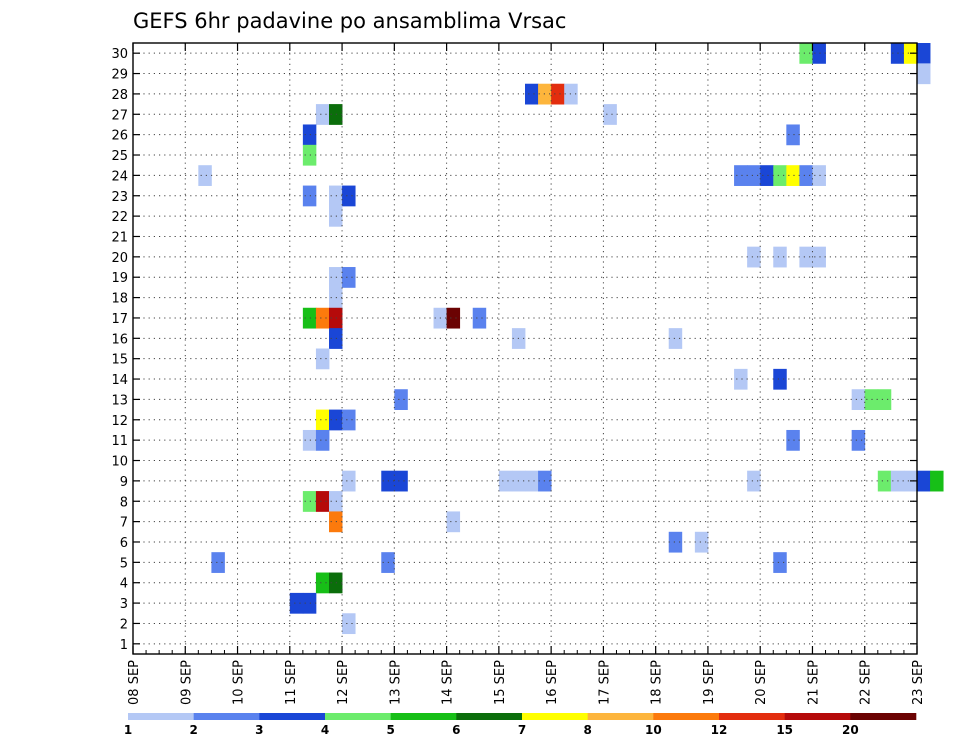 Image resolution: width=960 pixels, height=742 pixels. Describe the element at coordinates (761, 682) in the screenshot. I see `x-tick-label: 20 SEP` at that location.